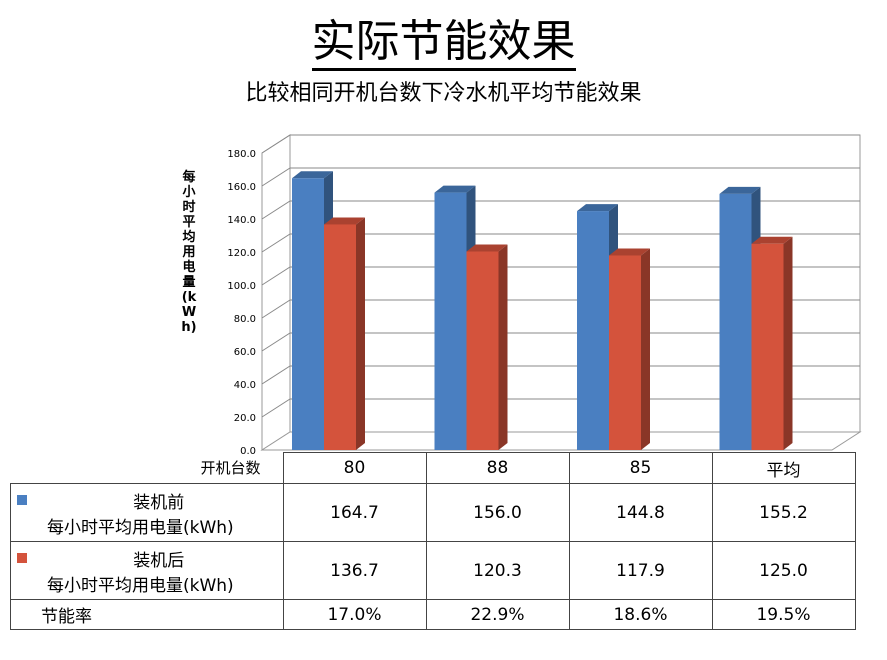 The image size is (887, 660). What do you see at coordinates (276, 292) in the screenshot?
I see `side-wall` at bounding box center [276, 292].